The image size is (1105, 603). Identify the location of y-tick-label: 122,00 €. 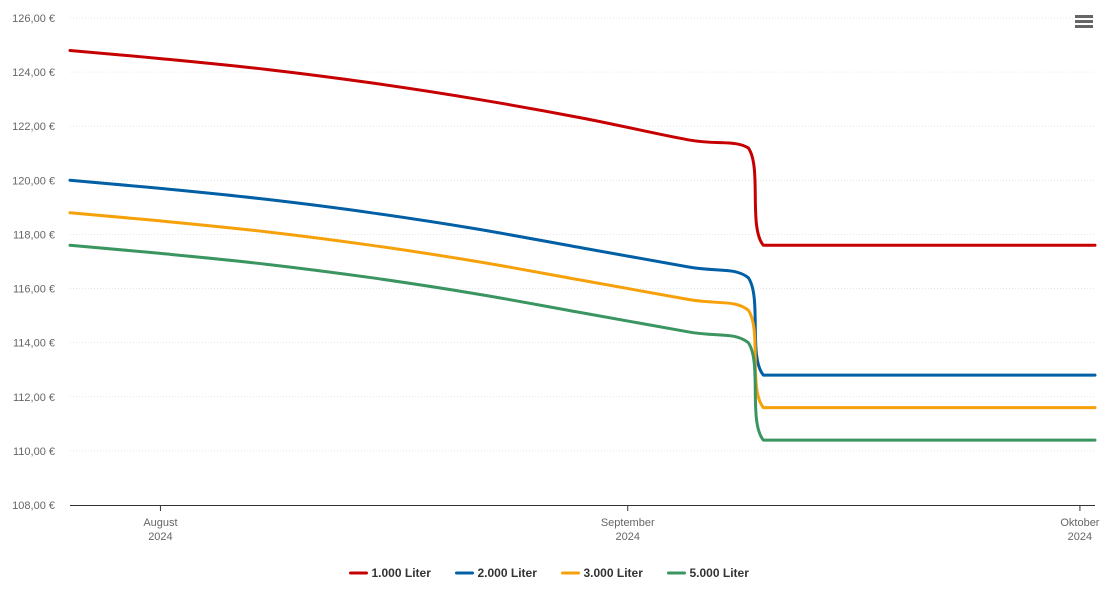
(33, 127).